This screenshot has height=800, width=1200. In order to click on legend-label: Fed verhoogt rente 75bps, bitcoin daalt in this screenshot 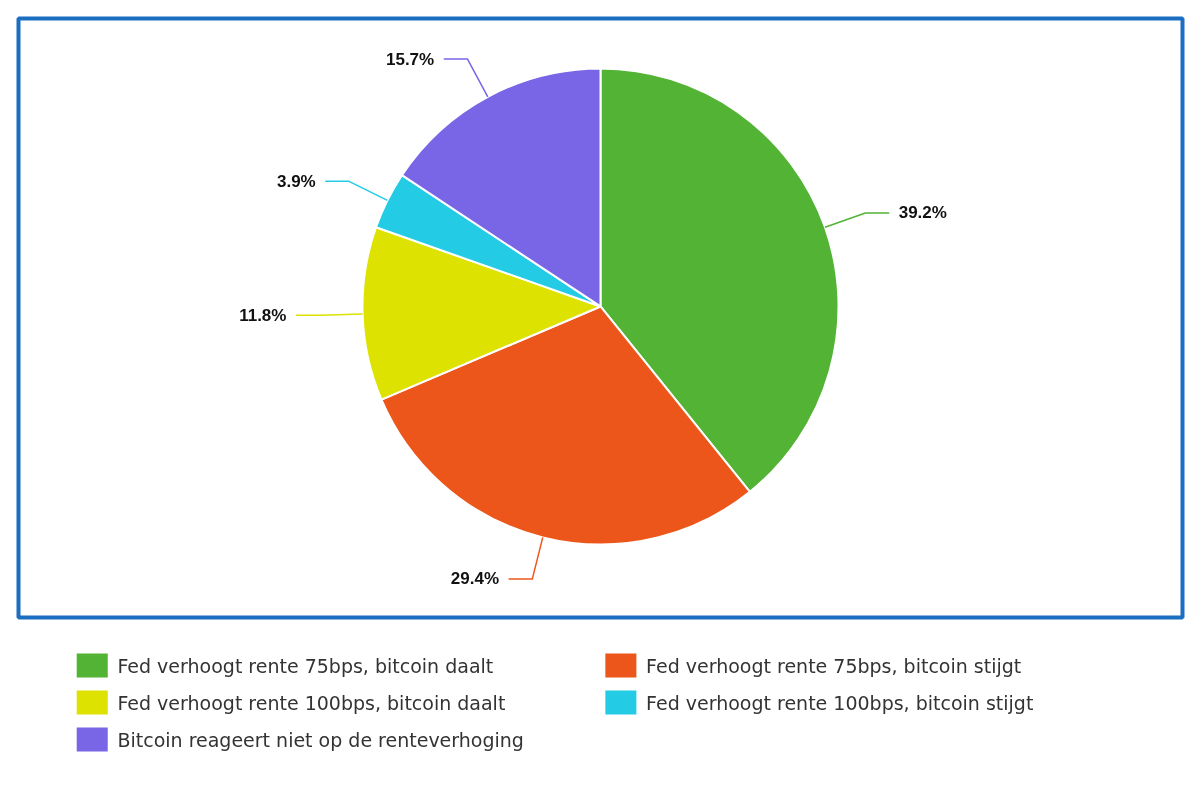, I will do `click(305, 665)`.